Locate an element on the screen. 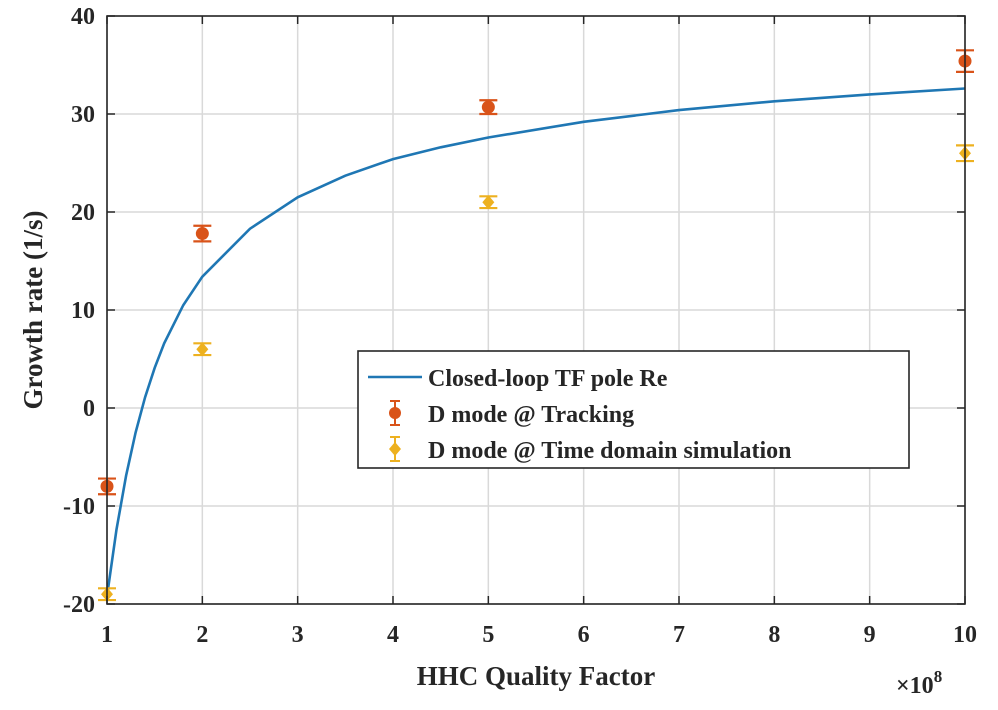 This screenshot has height=710, width=998. legend-label: D mode @ Time domain simulation is located at coordinates (609, 451).